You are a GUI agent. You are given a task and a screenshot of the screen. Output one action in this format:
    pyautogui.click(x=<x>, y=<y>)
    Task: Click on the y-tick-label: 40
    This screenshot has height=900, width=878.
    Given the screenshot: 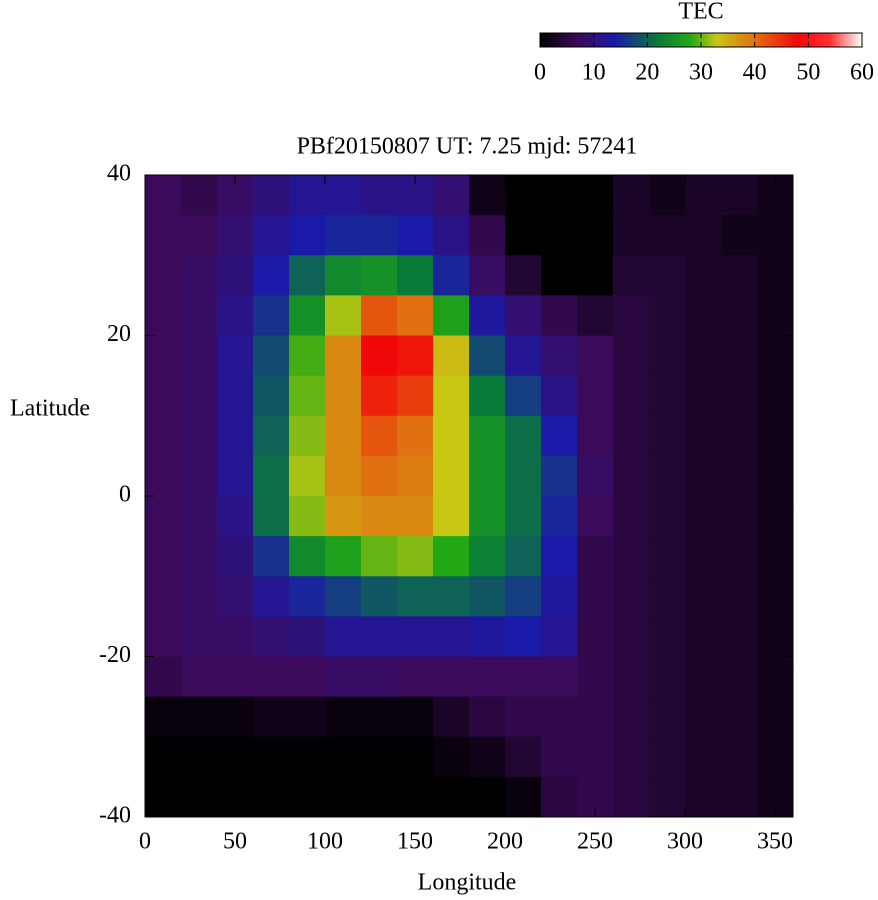 What is the action you would take?
    pyautogui.click(x=119, y=174)
    